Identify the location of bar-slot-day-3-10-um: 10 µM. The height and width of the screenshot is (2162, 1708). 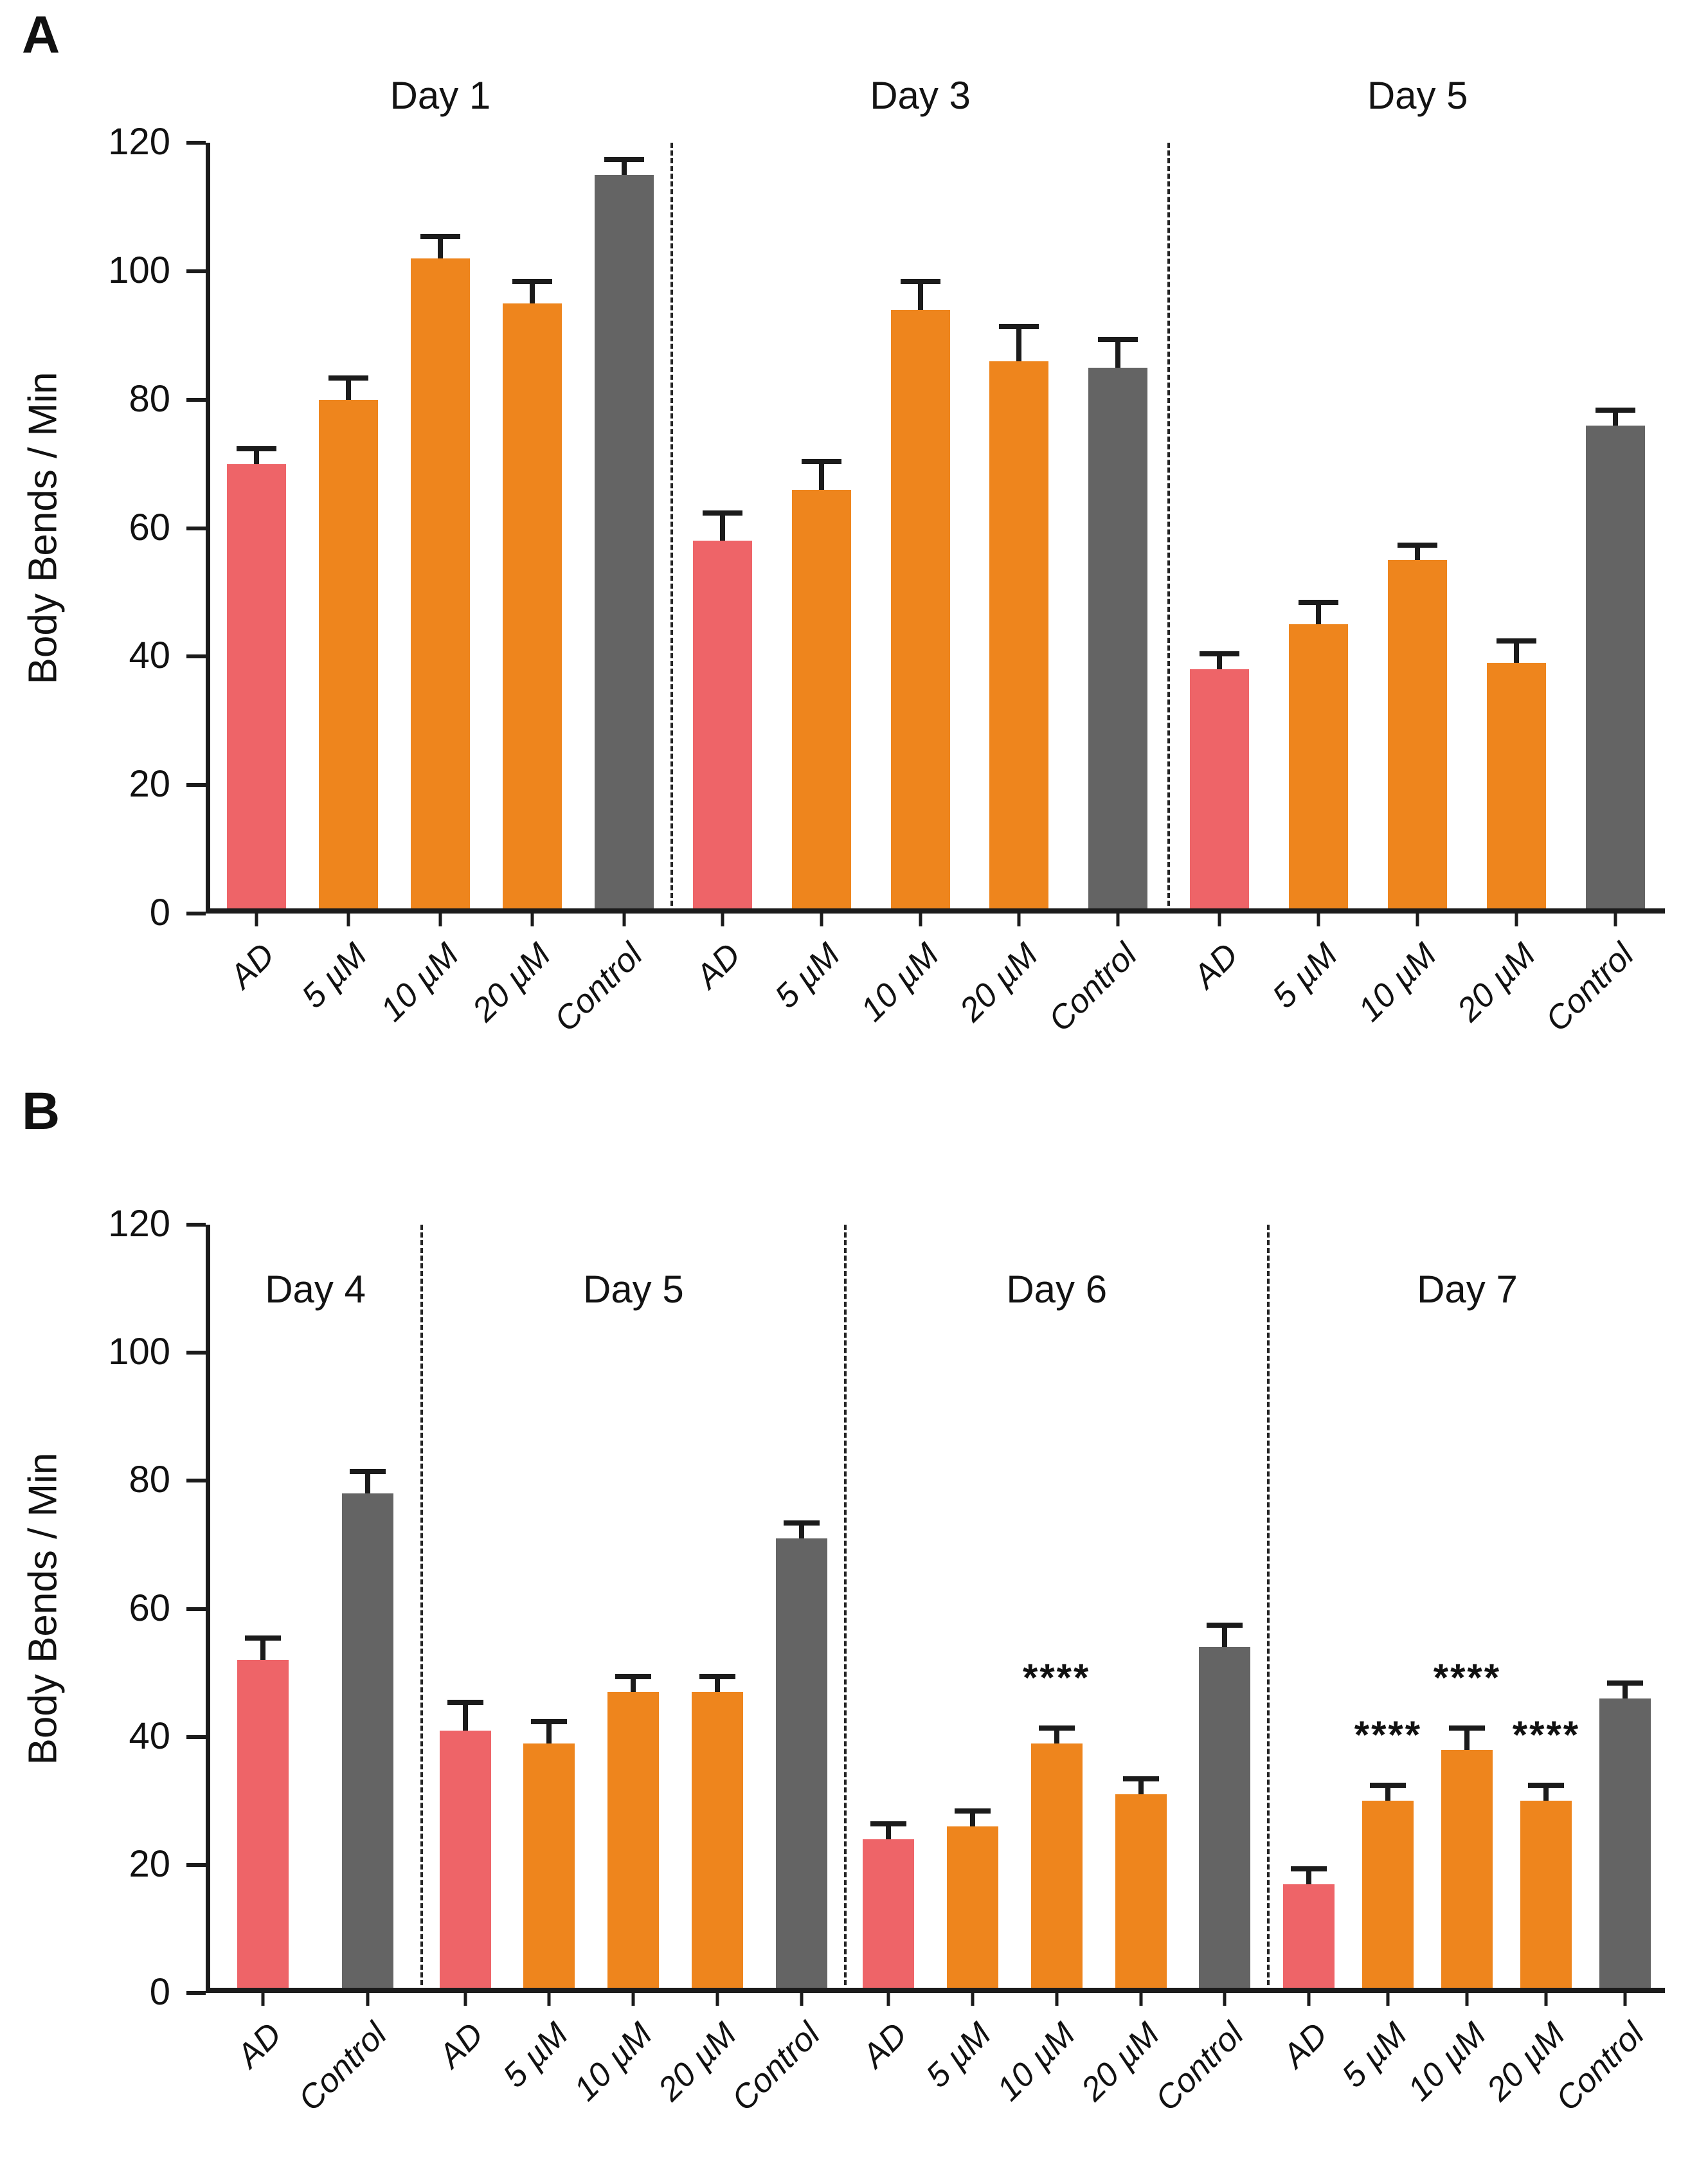
(902, 586).